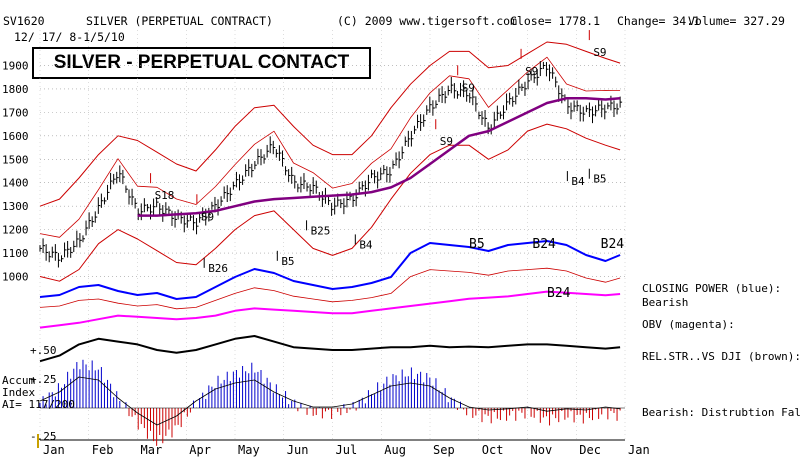 The width and height of the screenshot is (800, 457). What do you see at coordinates (347, 450) in the screenshot?
I see `month-label: Jul` at bounding box center [347, 450].